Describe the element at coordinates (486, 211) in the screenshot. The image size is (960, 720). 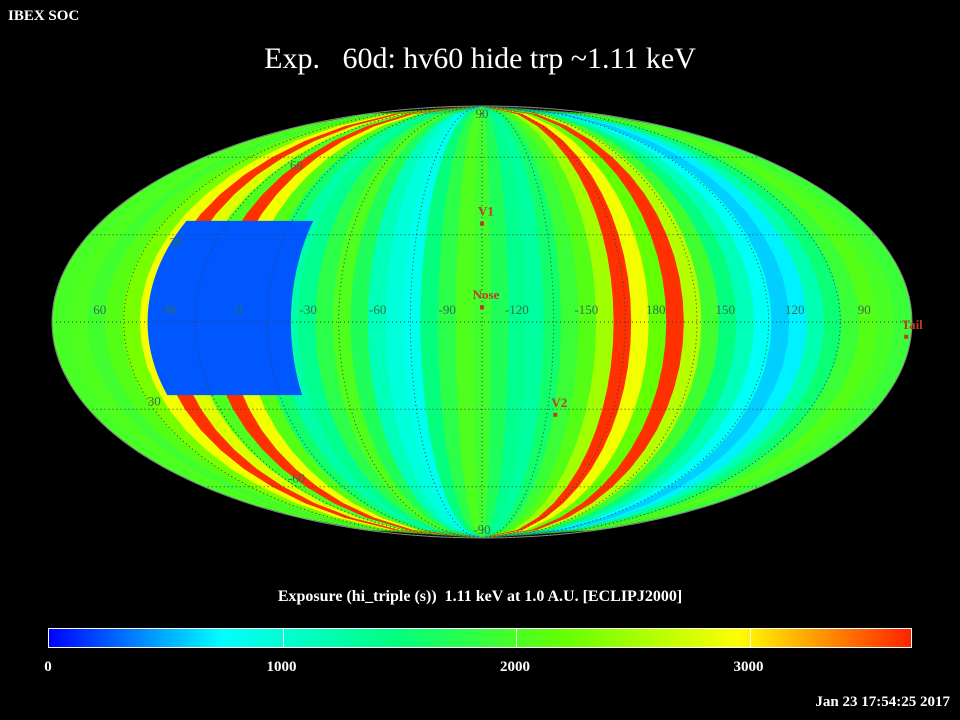
I see `marker-label: V1` at that location.